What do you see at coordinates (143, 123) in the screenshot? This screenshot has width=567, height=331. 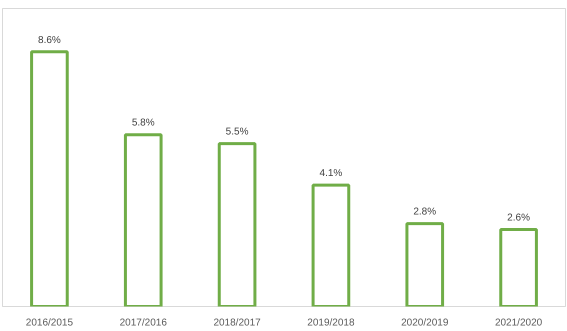 I see `data-label: 5.8%` at bounding box center [143, 123].